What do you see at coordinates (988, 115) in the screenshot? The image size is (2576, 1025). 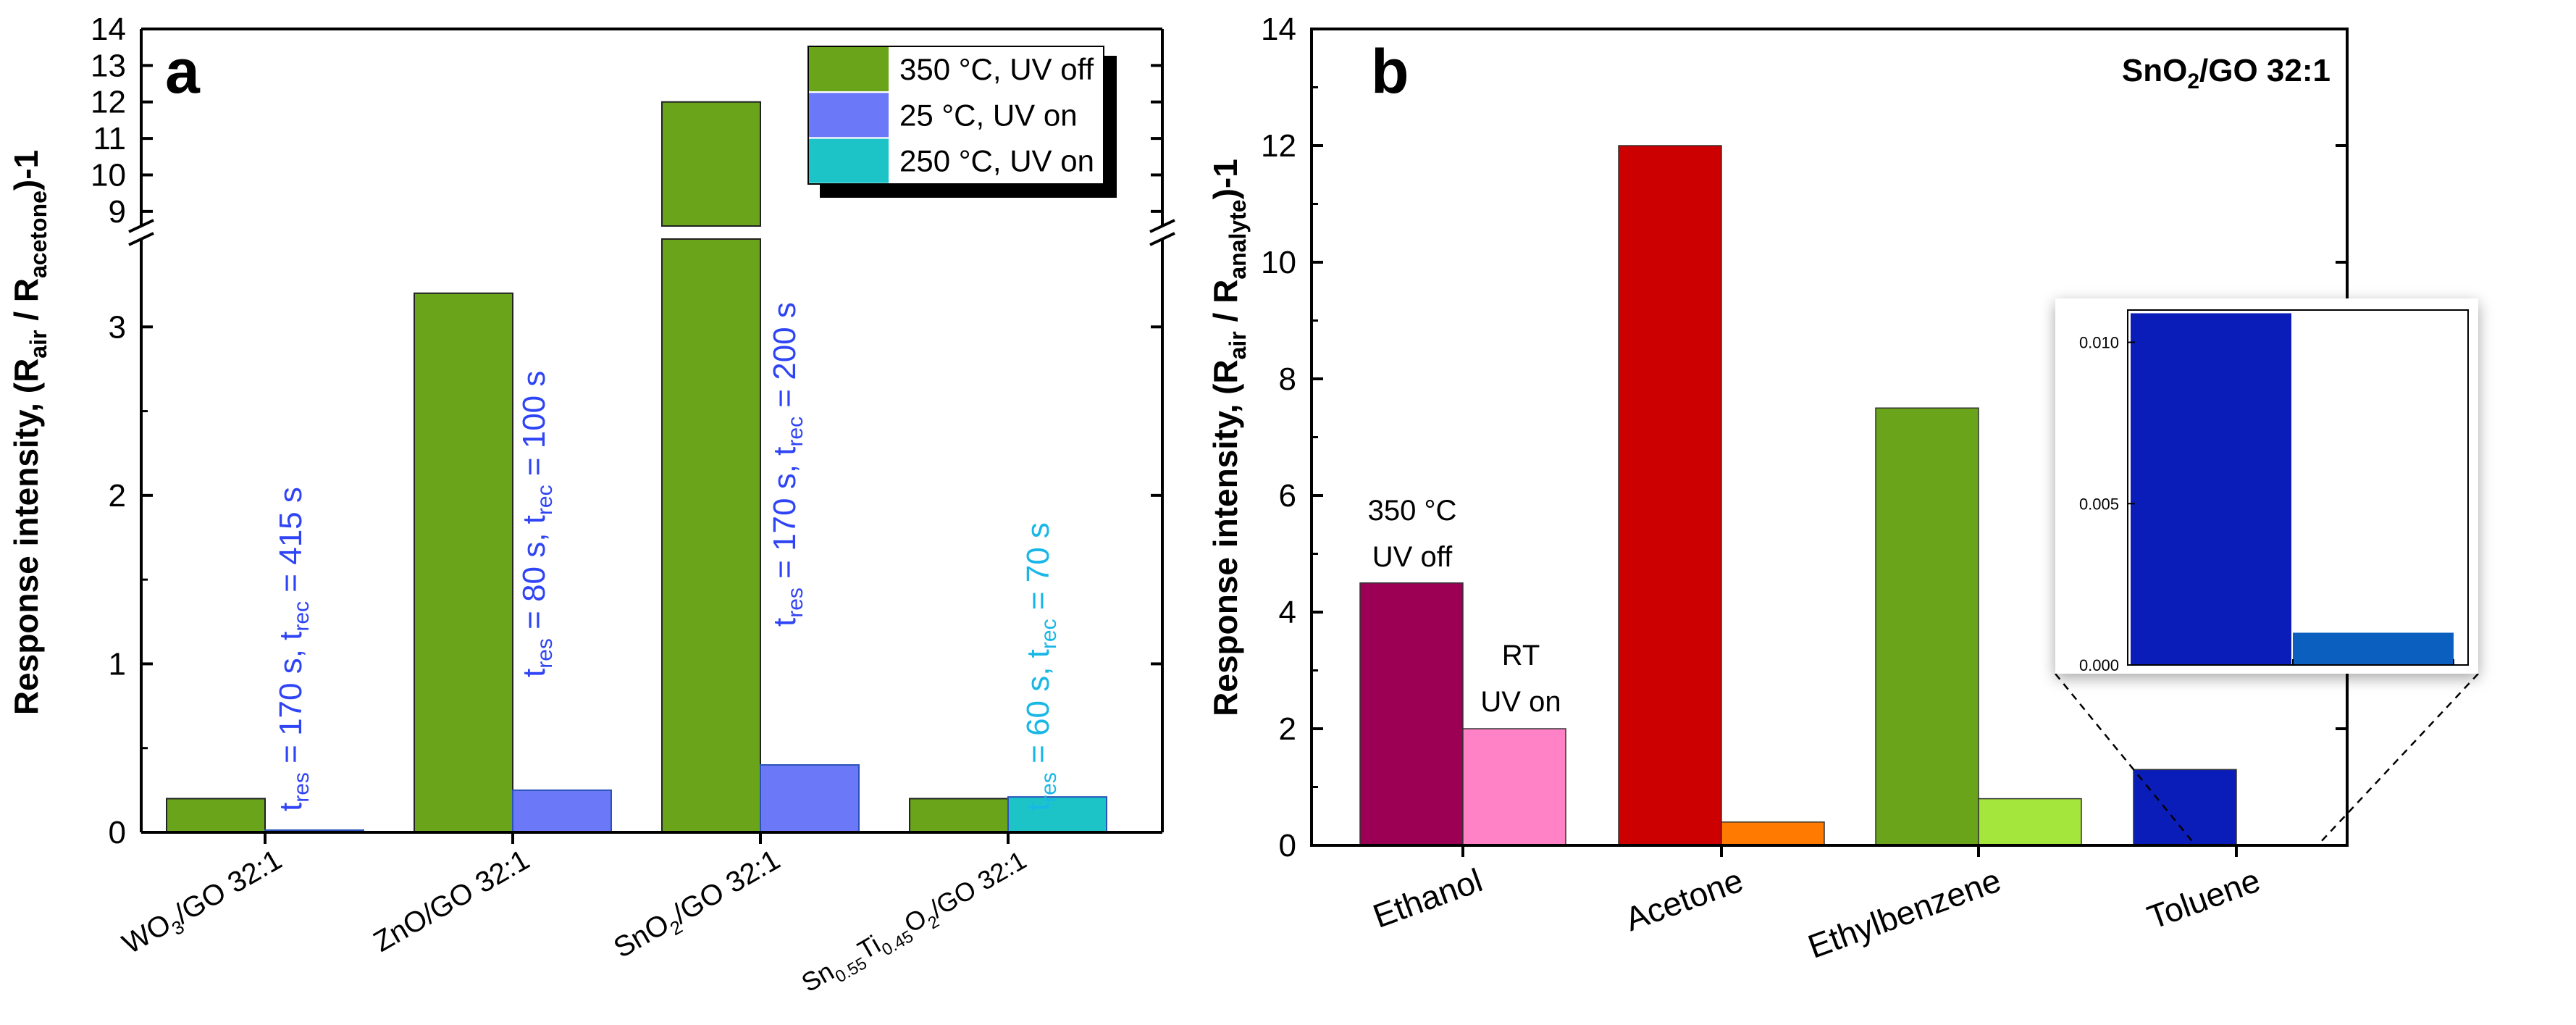 I see `svg-text: 25 °C, UV on` at bounding box center [988, 115].